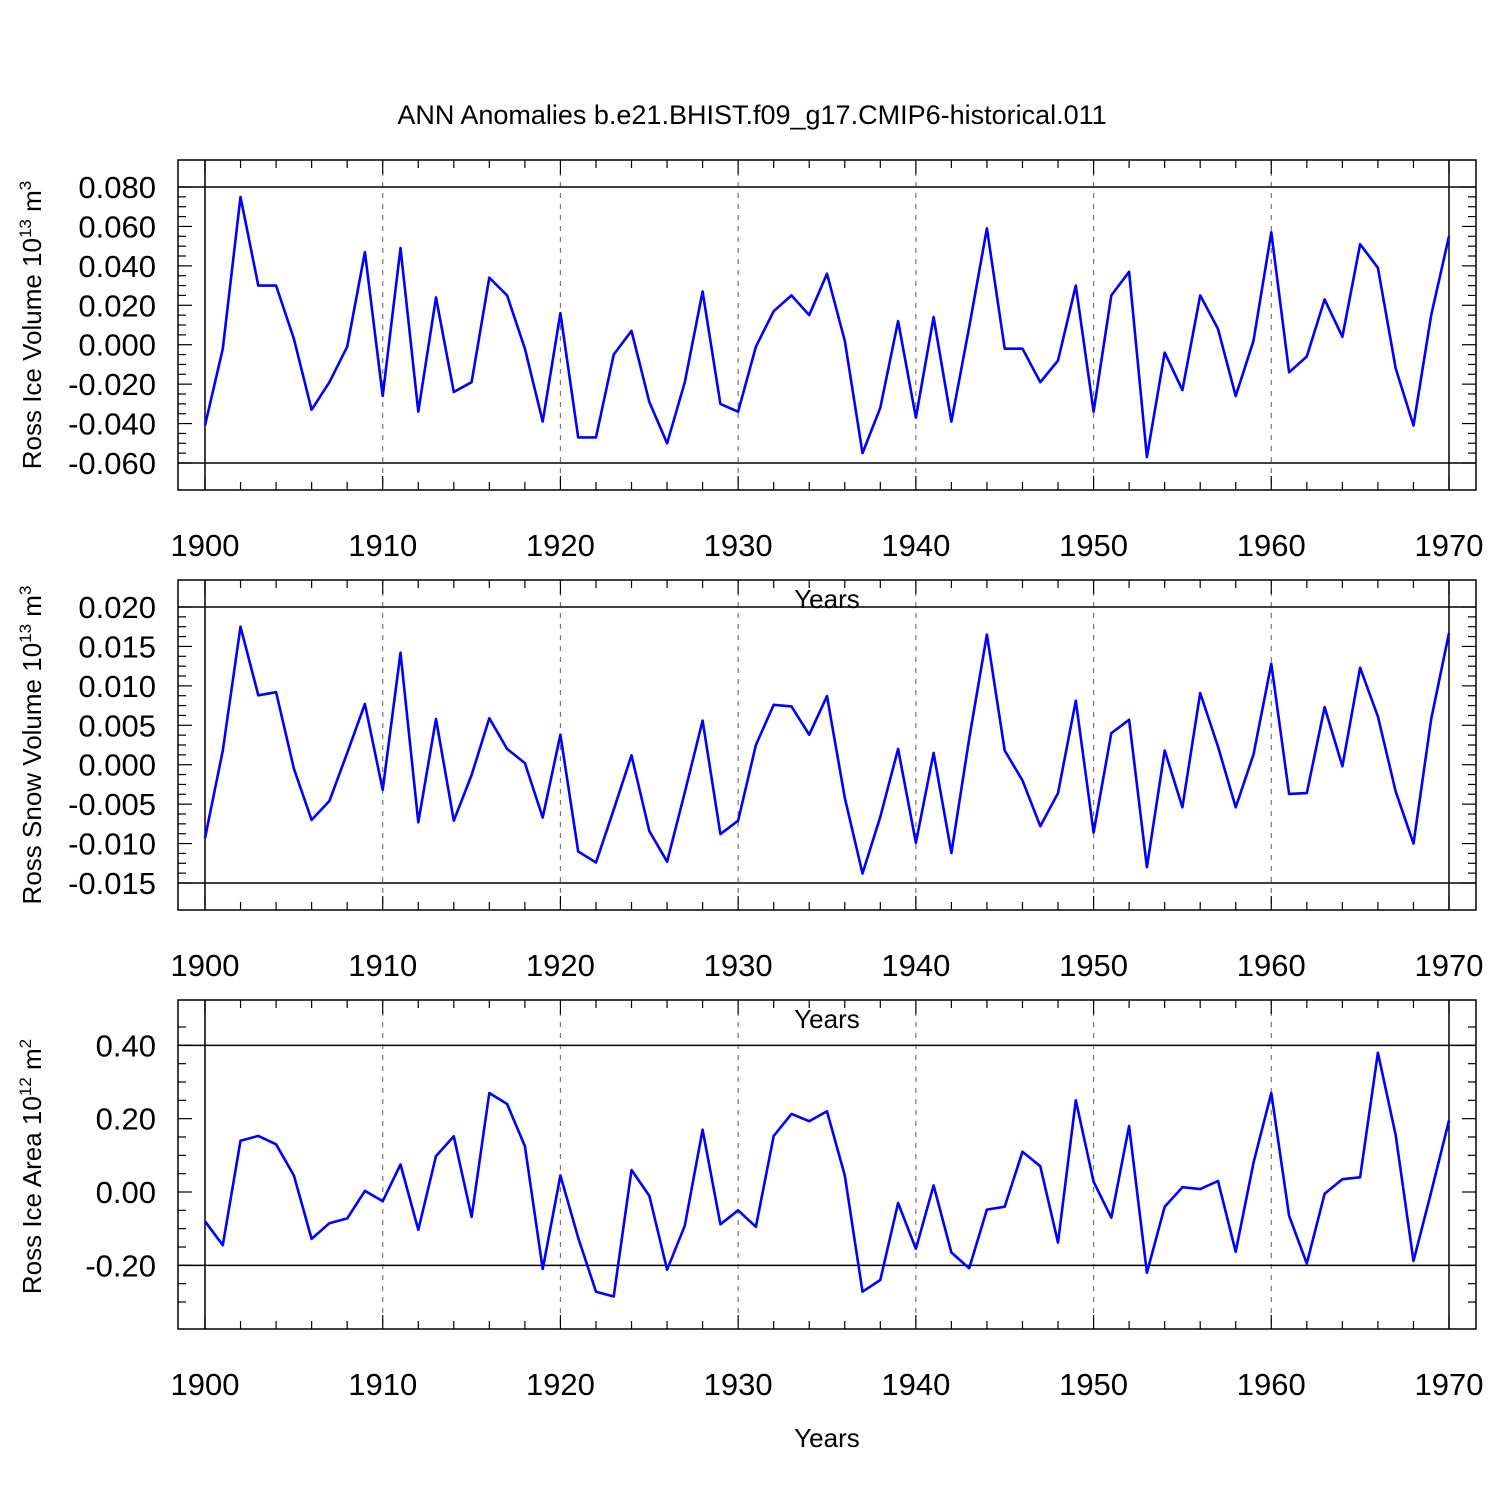 This screenshot has width=1500, height=1500. I want to click on y-tick-label: 0.060, so click(117, 226).